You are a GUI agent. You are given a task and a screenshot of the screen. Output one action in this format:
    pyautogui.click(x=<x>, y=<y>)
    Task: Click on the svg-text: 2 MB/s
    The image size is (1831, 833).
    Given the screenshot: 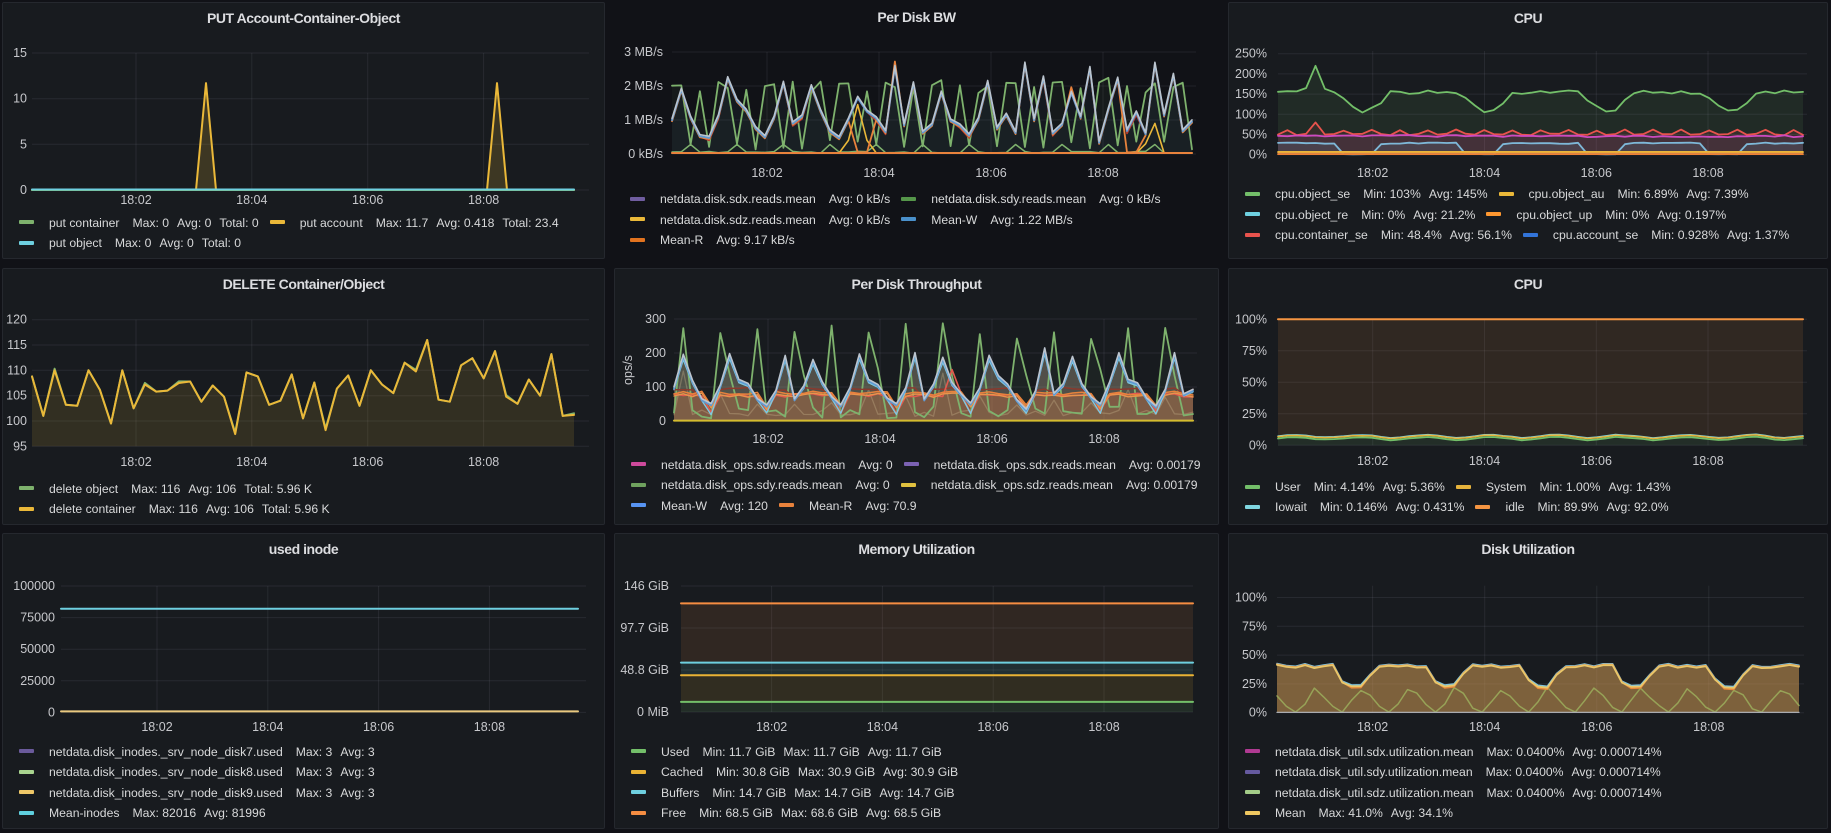 What is the action you would take?
    pyautogui.click(x=643, y=86)
    